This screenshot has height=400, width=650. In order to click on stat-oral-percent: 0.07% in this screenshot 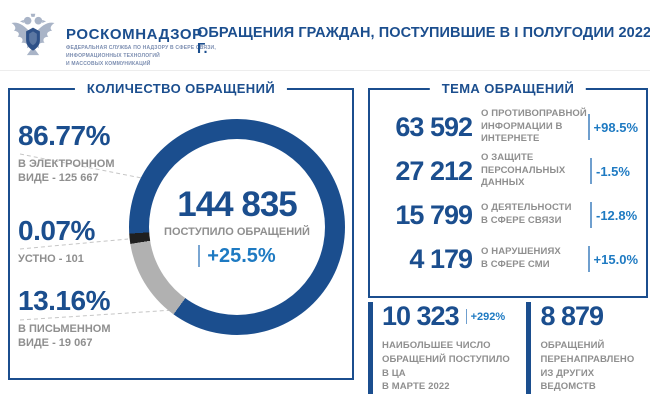, I will do `click(56, 230)`.